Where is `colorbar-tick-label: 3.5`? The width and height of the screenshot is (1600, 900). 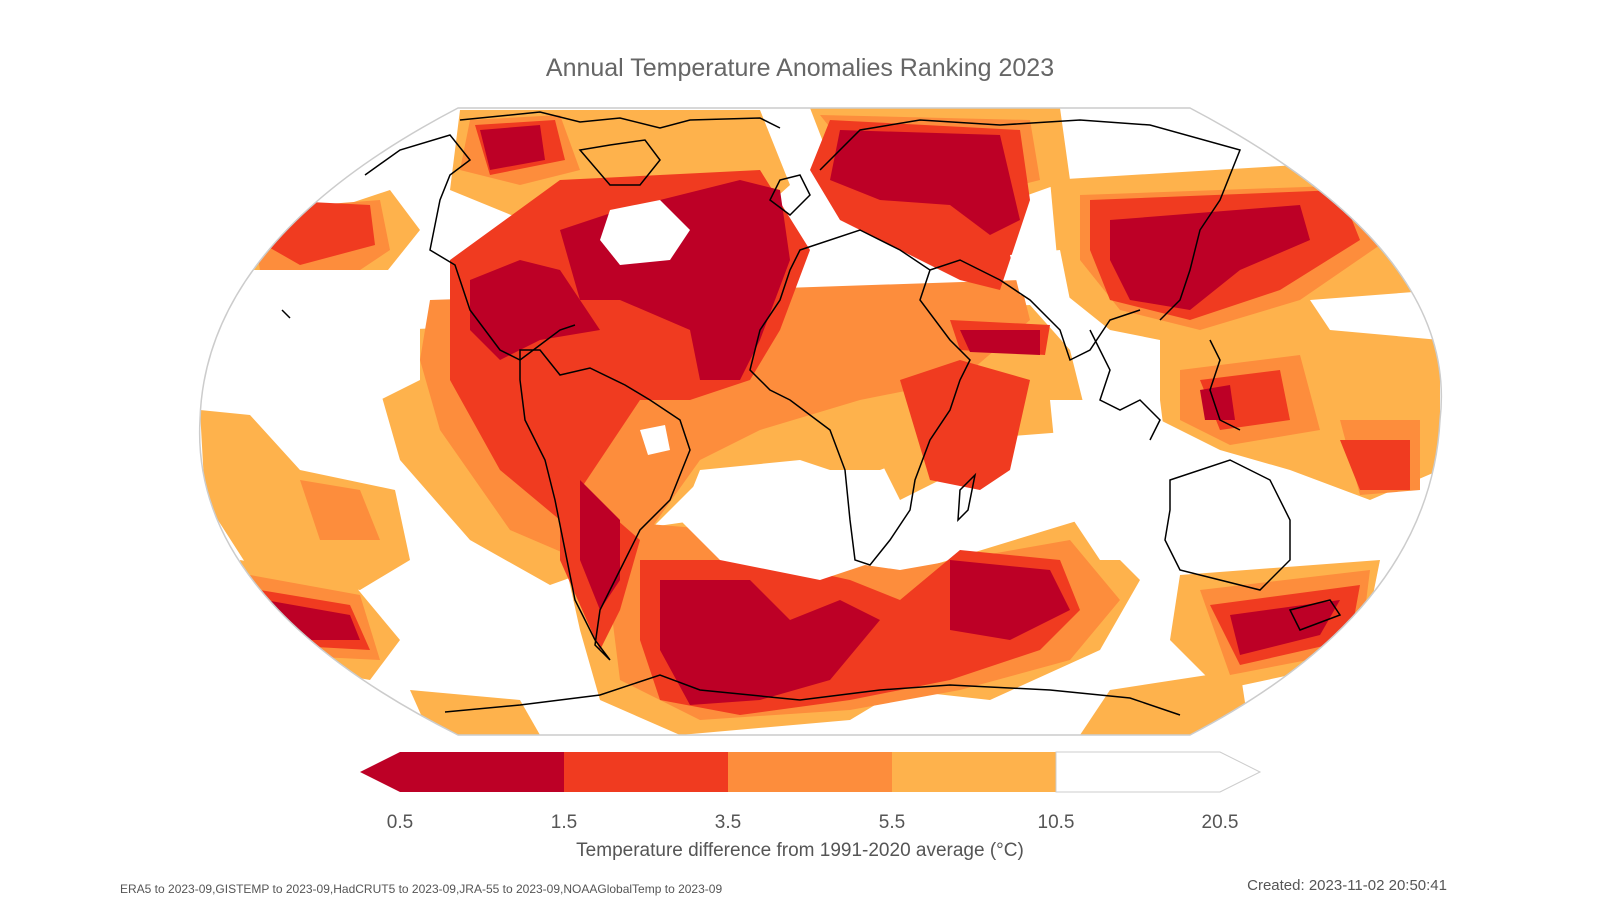 colorbar-tick-label: 3.5 is located at coordinates (728, 822).